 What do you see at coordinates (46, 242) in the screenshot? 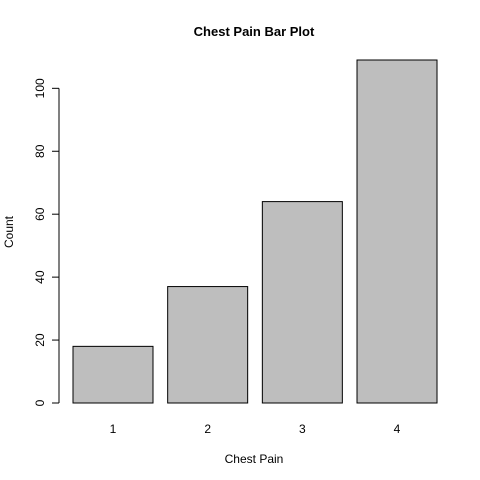
I see `y-axis: 0 20 40 60 80 100` at bounding box center [46, 242].